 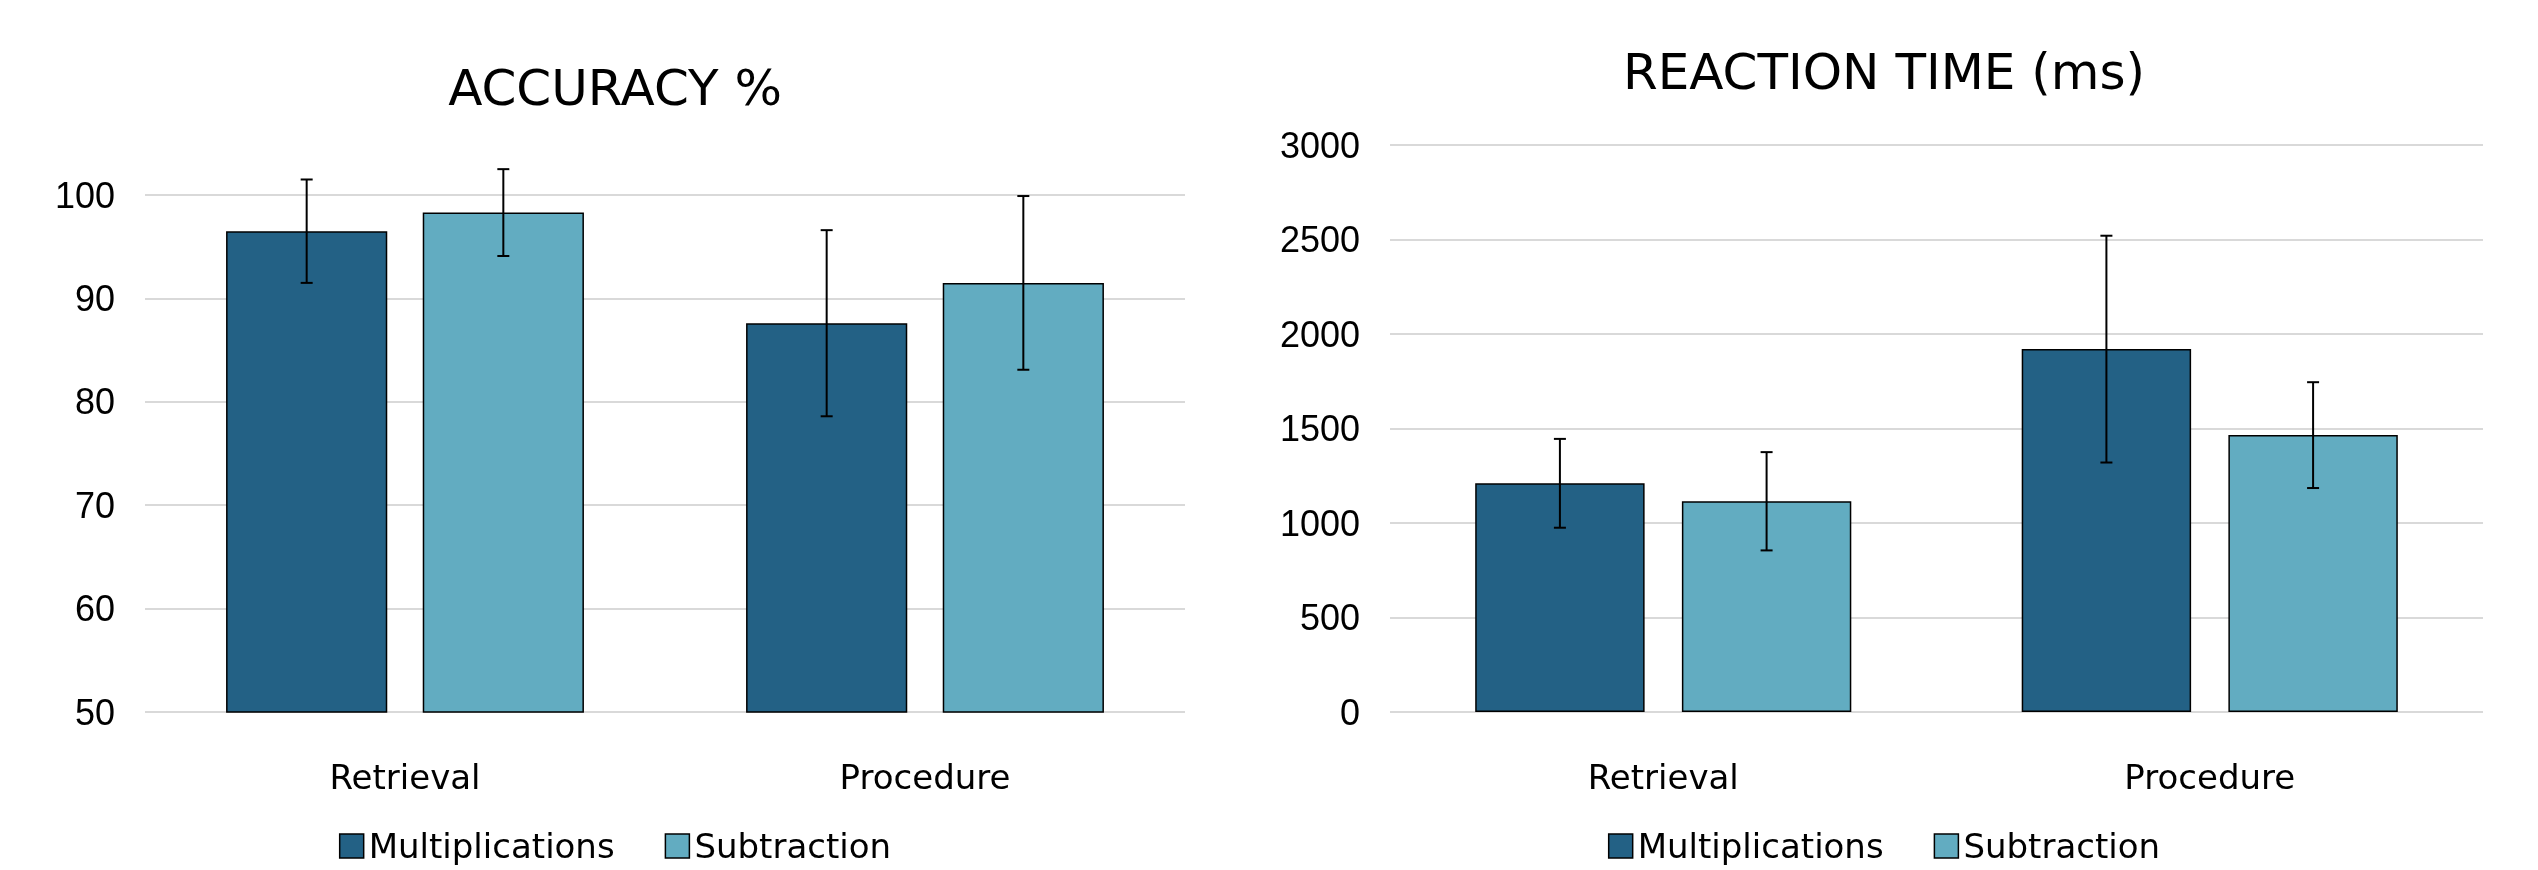 What do you see at coordinates (94, 402) in the screenshot?
I see `y-tick-label: 80` at bounding box center [94, 402].